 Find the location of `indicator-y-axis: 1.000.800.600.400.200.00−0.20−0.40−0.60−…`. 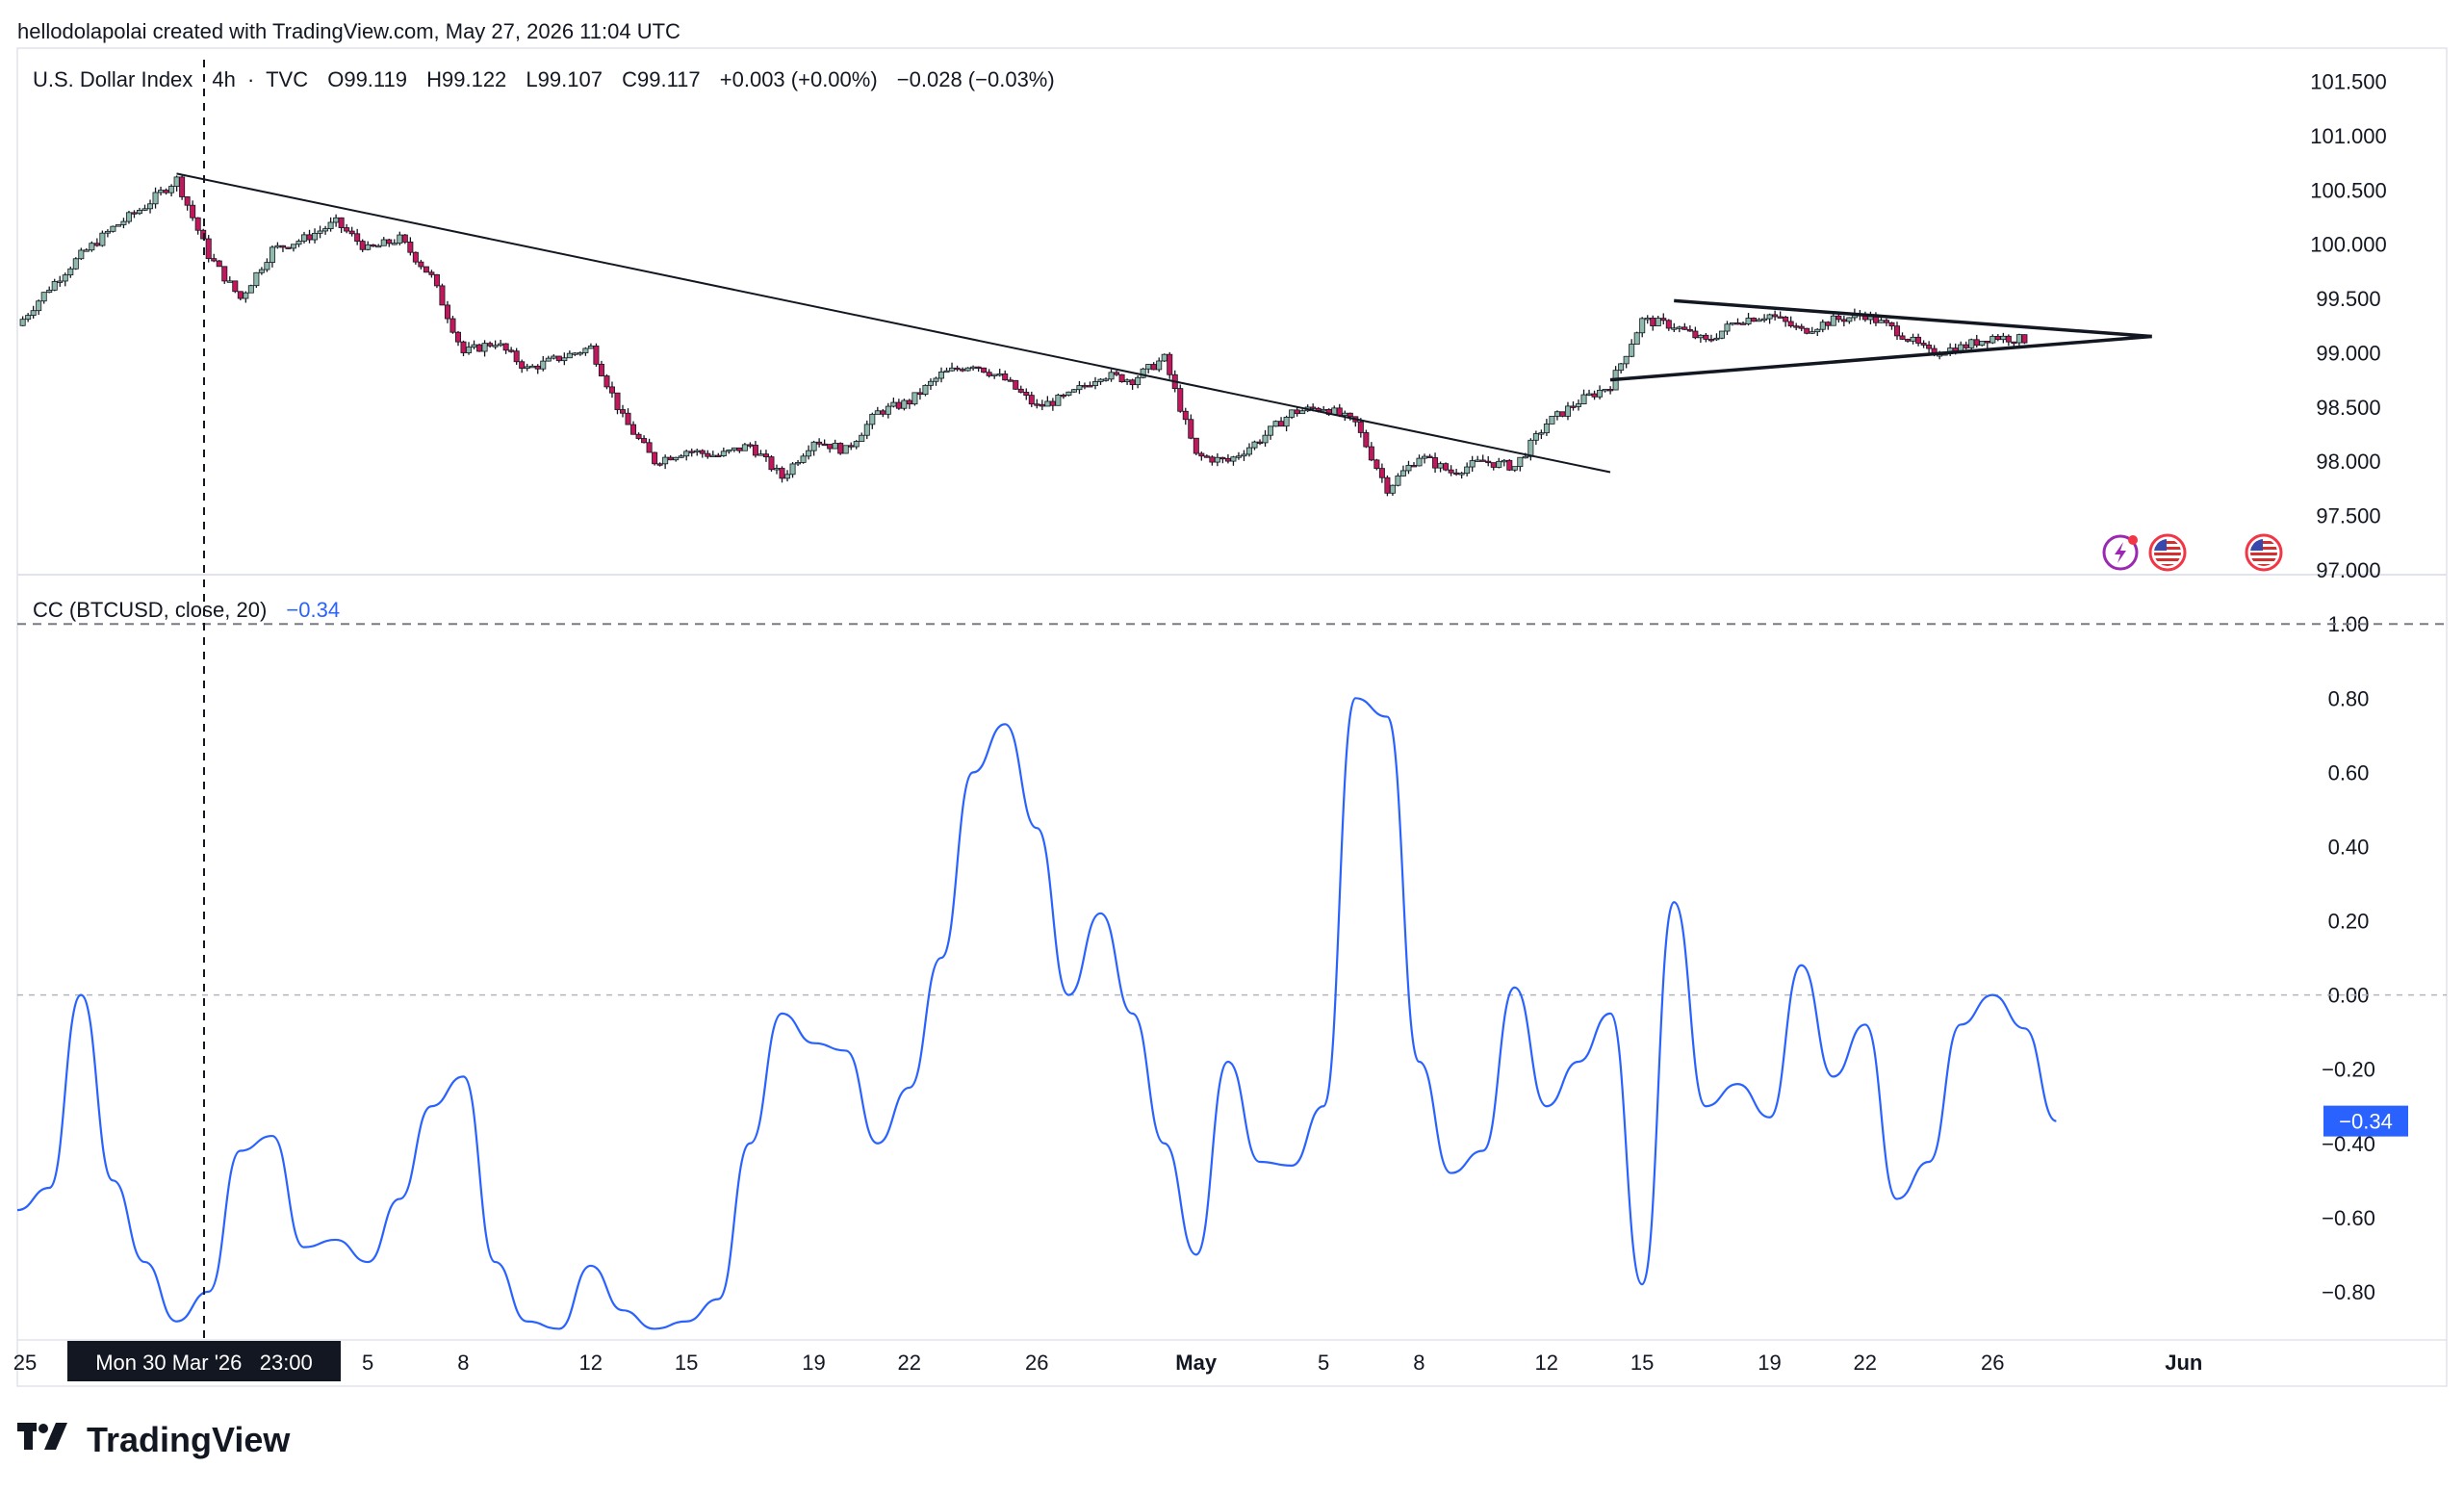

indicator-y-axis: 1.000.800.600.400.200.00−0.20−0.40−0.60−… is located at coordinates (2348, 958).